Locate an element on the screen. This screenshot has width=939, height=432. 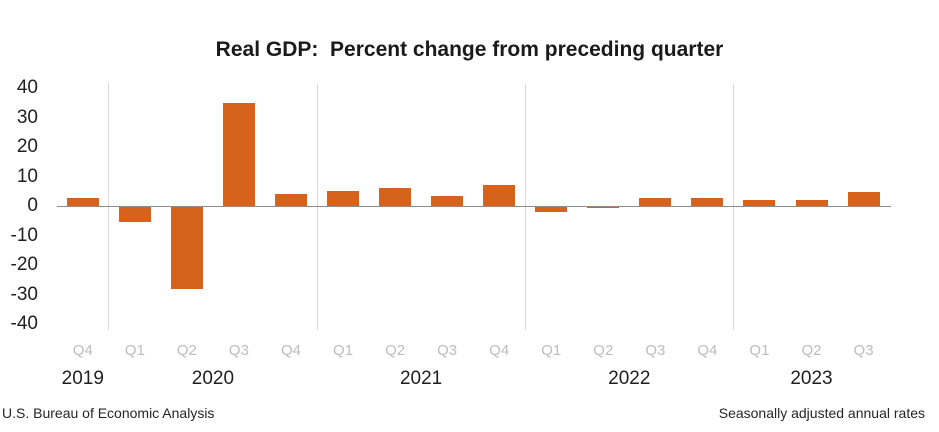
y-tick-label: 40 is located at coordinates (27, 87).